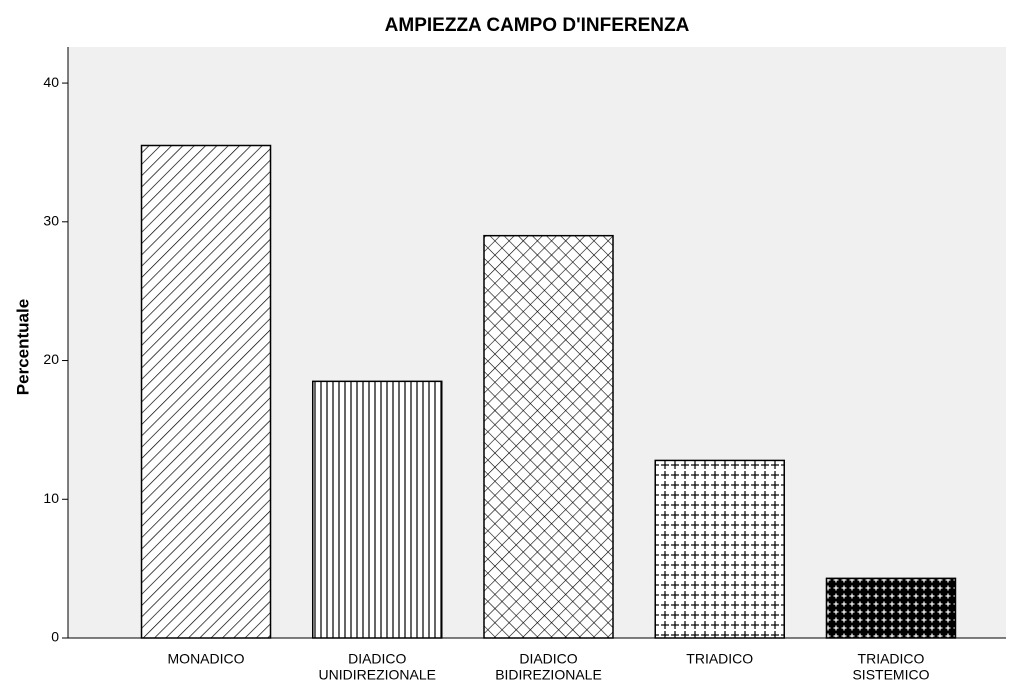 The height and width of the screenshot is (683, 1013). What do you see at coordinates (548, 675) in the screenshot?
I see `x-tick-label: BIDIREZIONALE` at bounding box center [548, 675].